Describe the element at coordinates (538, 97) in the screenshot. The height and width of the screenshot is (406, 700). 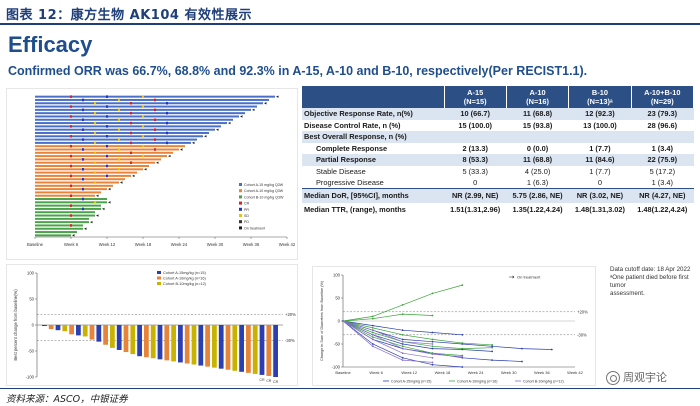
I see `table-header-cell: A-10 (N=16)` at that location.